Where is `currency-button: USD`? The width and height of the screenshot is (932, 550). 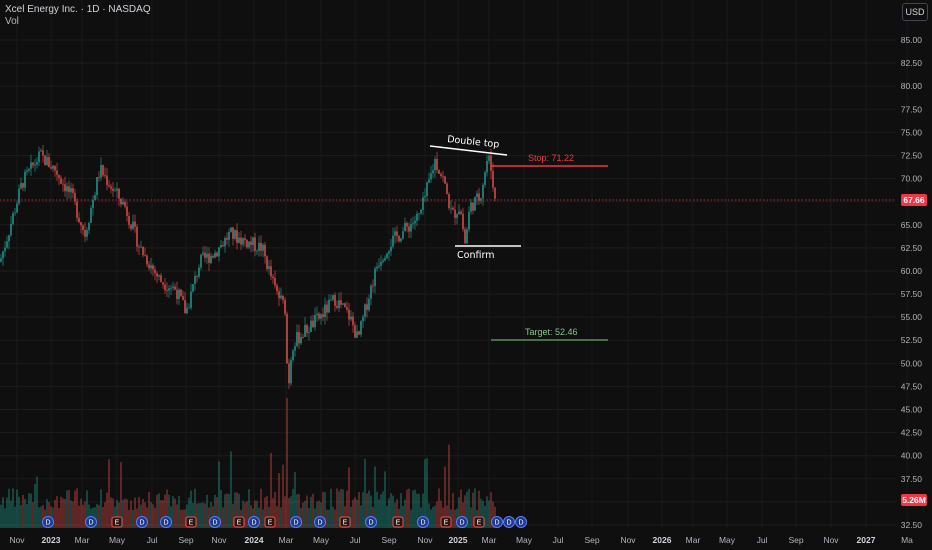 currency-button: USD is located at coordinates (915, 12).